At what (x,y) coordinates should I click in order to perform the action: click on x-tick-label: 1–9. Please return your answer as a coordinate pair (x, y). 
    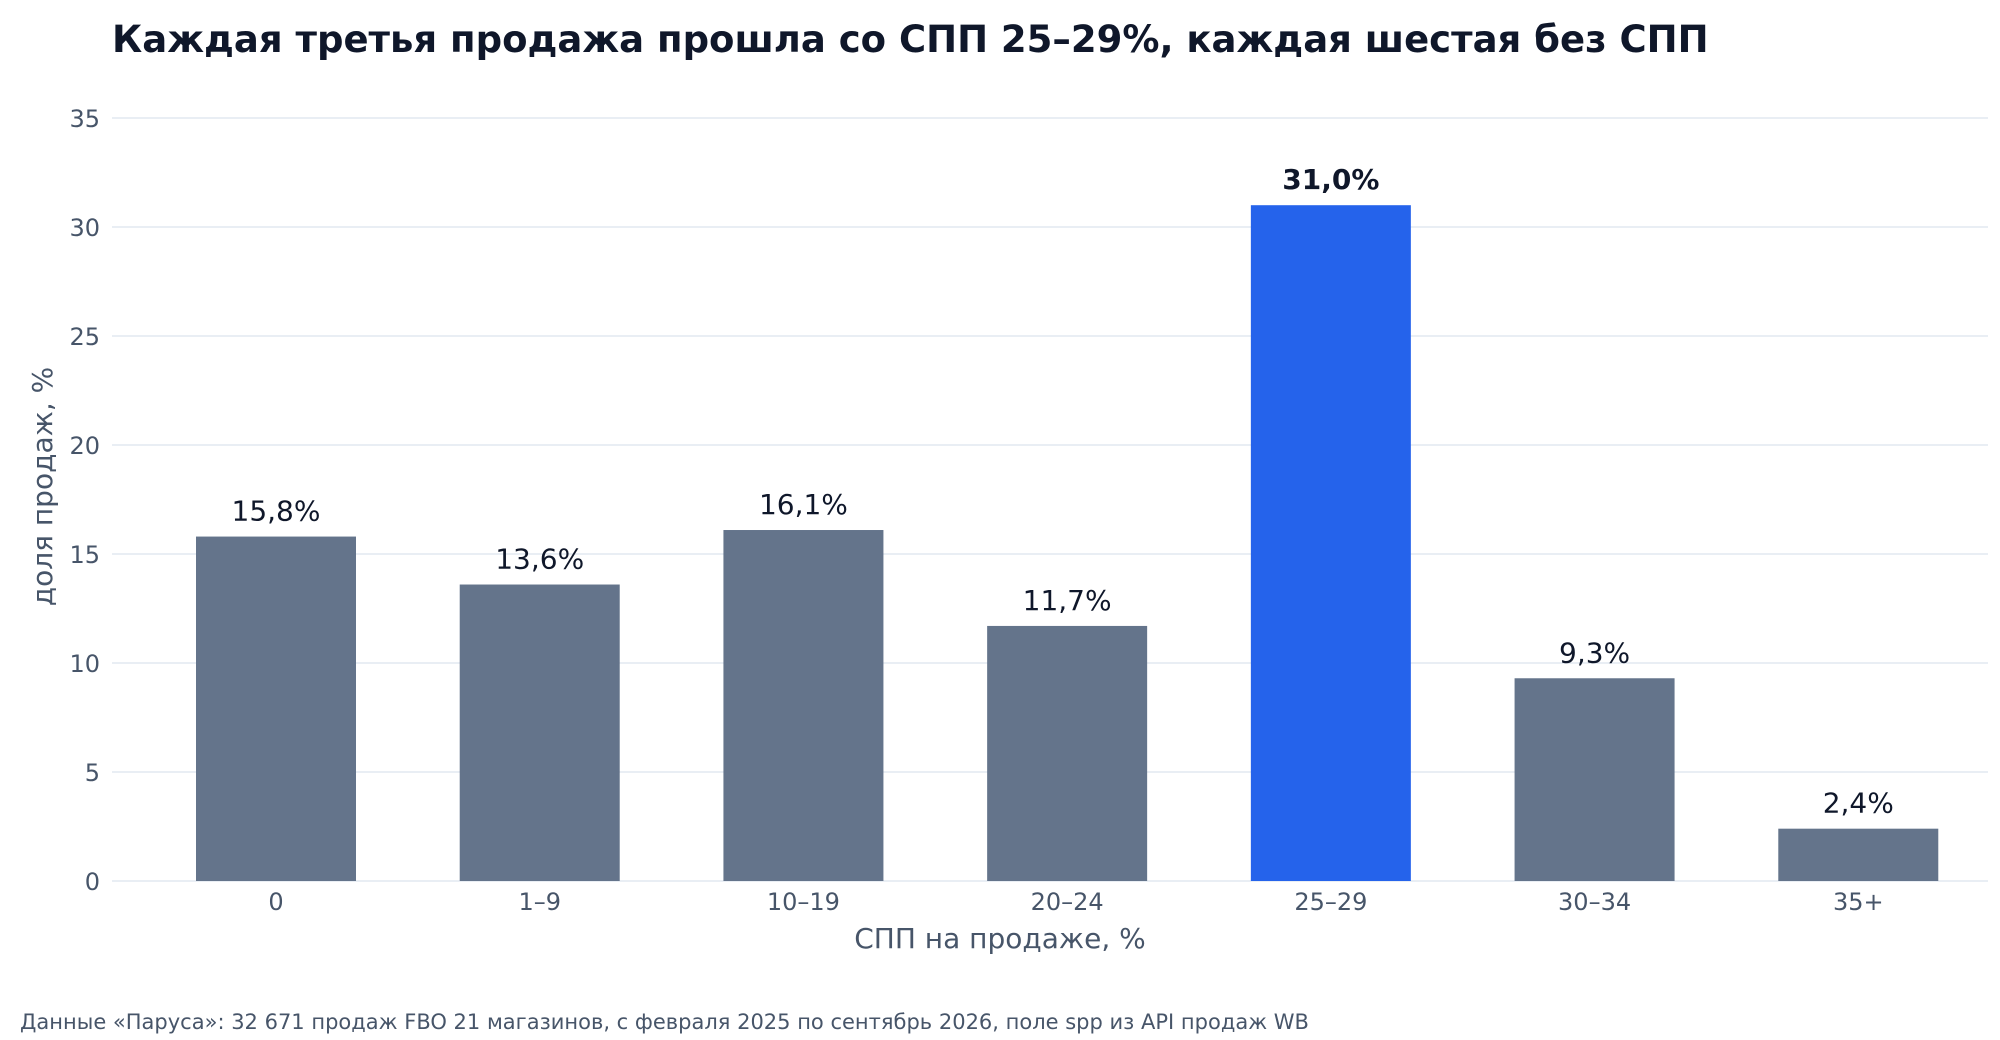
    Looking at the image, I should click on (539, 902).